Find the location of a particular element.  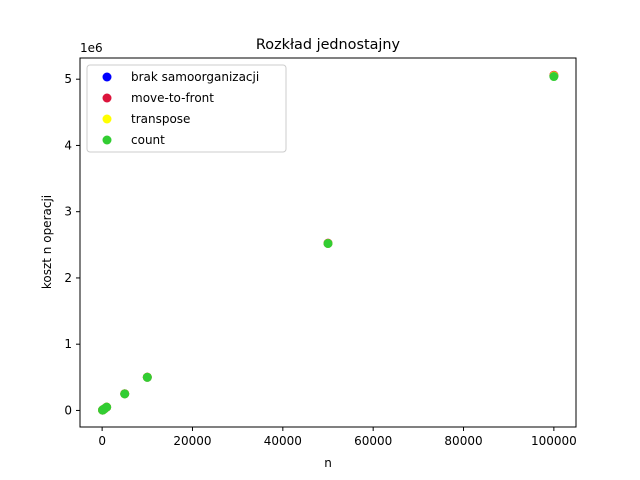

y-axis-label: koszt n operacji is located at coordinates (47, 242).